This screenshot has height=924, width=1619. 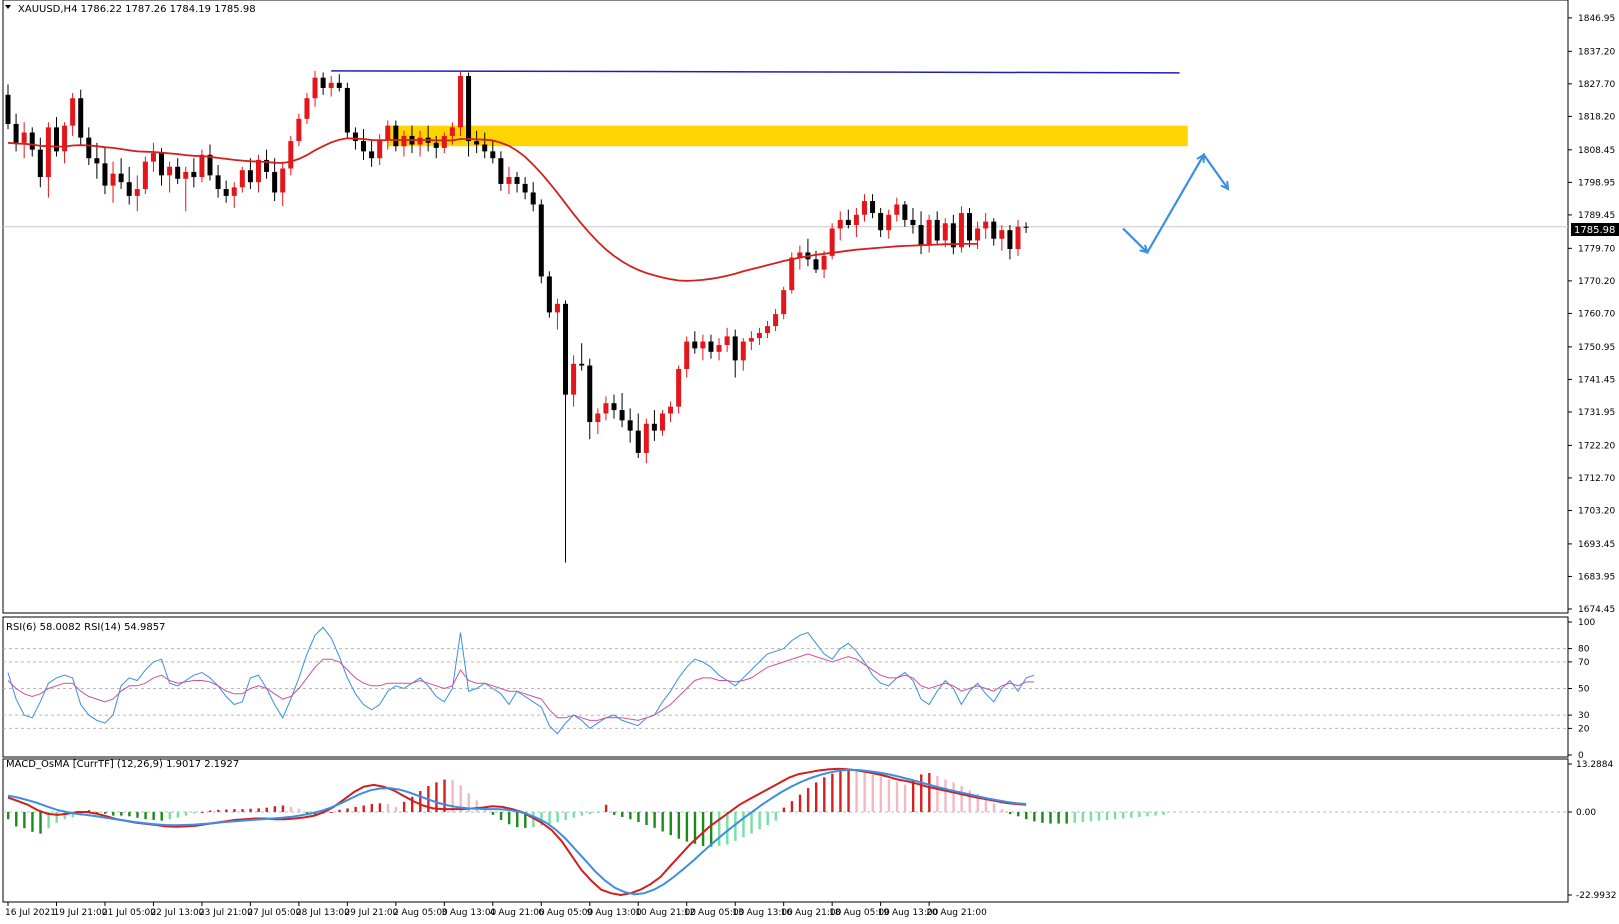 I want to click on price-axis-label: 1712.70, so click(x=1596, y=479).